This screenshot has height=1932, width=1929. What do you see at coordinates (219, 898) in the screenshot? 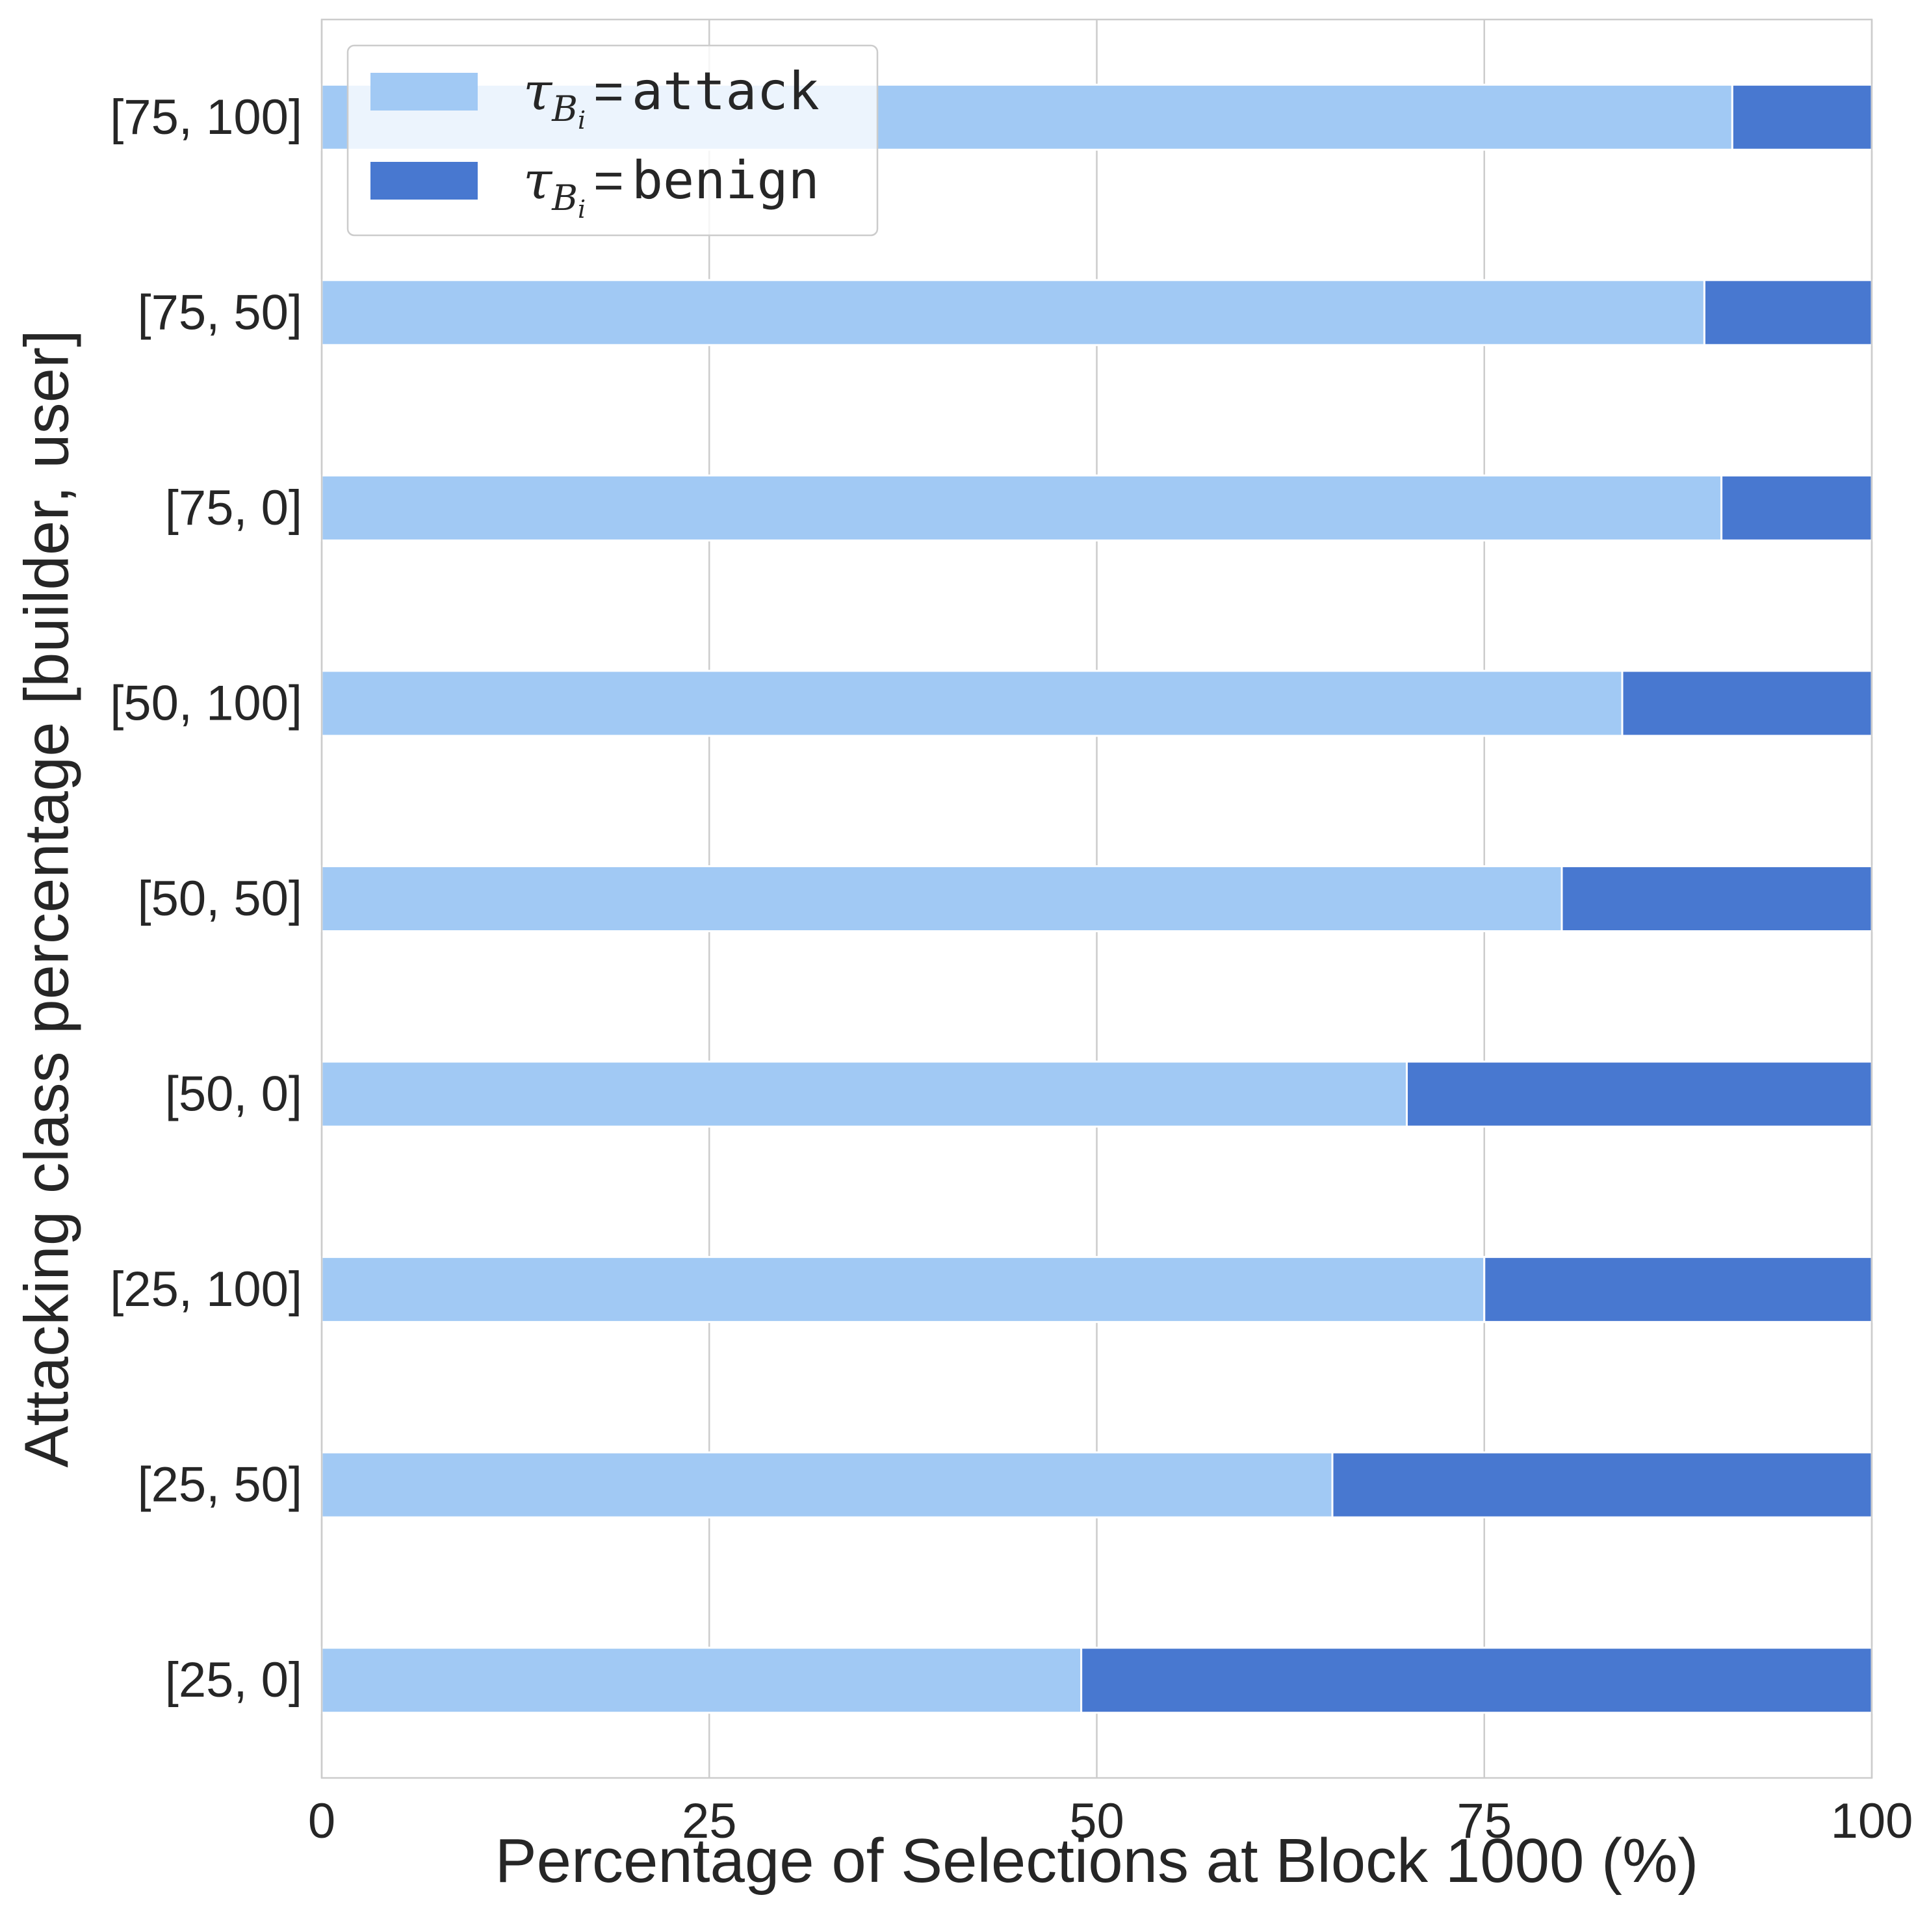
I see `y-tick-label: [50, 50]` at bounding box center [219, 898].